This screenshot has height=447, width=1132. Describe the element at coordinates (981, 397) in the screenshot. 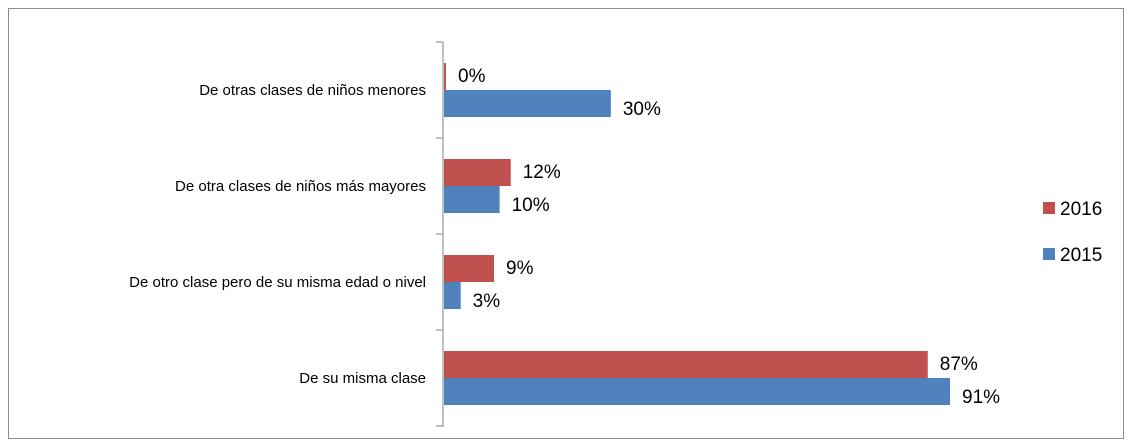

I see `data-label-2015: 91%` at that location.